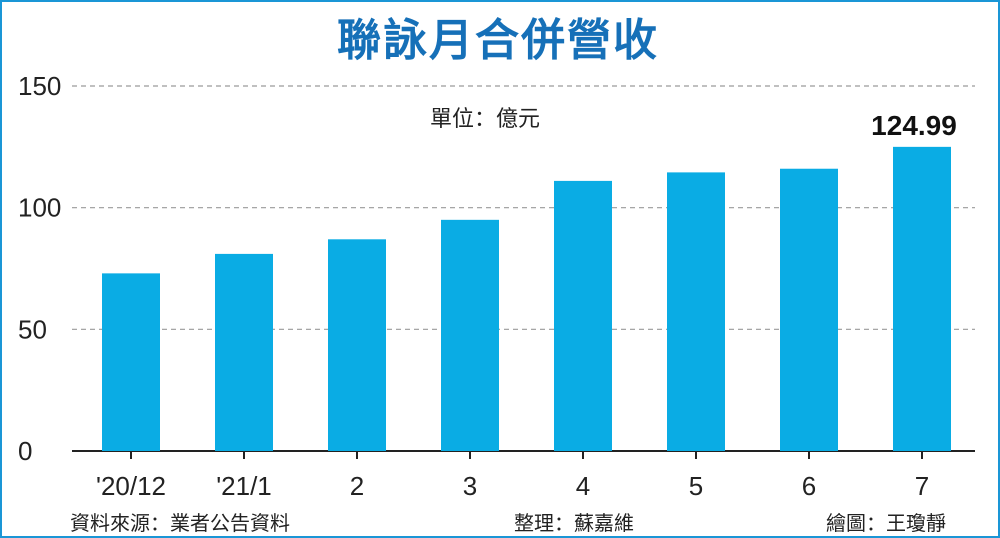 The height and width of the screenshot is (538, 1000). What do you see at coordinates (39, 86) in the screenshot?
I see `y-tick-label: 150` at bounding box center [39, 86].